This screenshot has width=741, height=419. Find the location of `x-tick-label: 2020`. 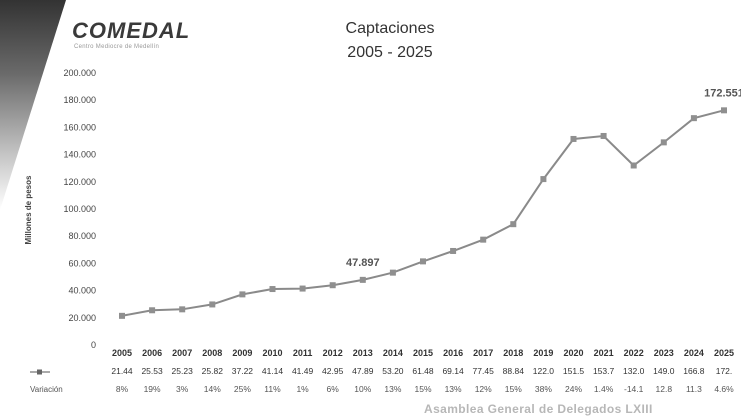

x-tick-label: 2020 is located at coordinates (573, 353).